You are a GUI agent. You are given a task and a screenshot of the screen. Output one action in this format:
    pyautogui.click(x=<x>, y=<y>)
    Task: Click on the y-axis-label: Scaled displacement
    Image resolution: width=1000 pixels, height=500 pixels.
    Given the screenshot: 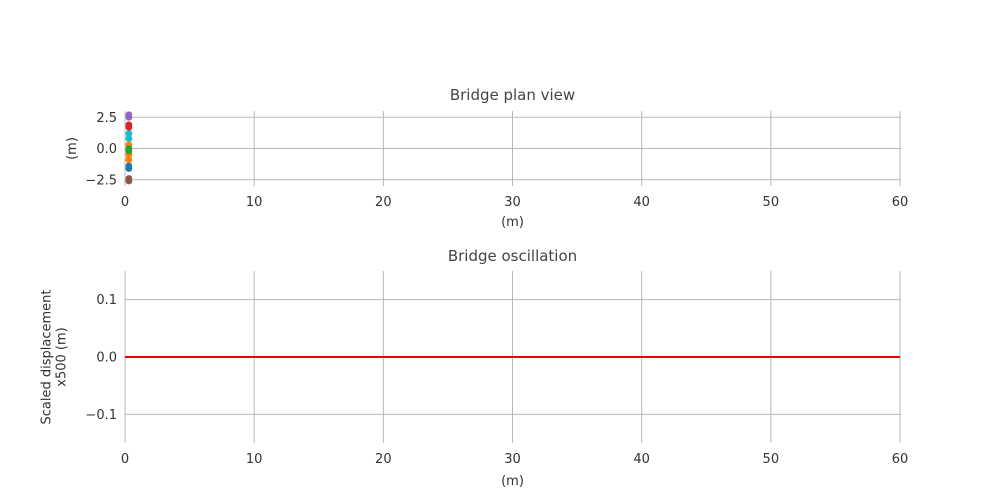 What is the action you would take?
    pyautogui.click(x=47, y=357)
    